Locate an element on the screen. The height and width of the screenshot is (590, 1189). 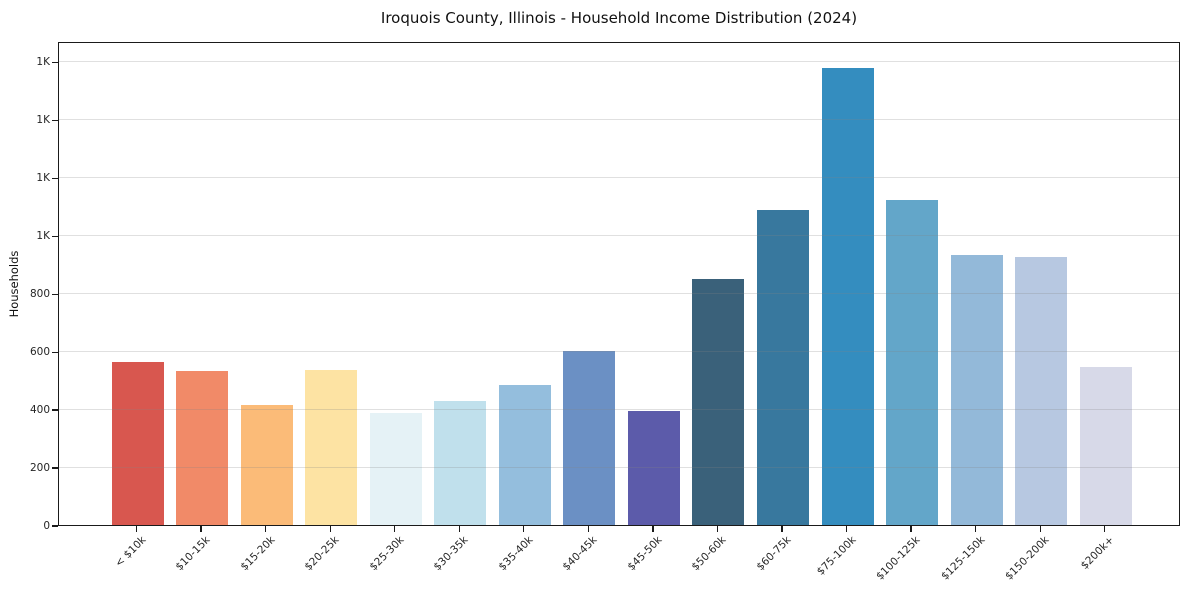
x-tick-label: $25-30k is located at coordinates (387, 554).